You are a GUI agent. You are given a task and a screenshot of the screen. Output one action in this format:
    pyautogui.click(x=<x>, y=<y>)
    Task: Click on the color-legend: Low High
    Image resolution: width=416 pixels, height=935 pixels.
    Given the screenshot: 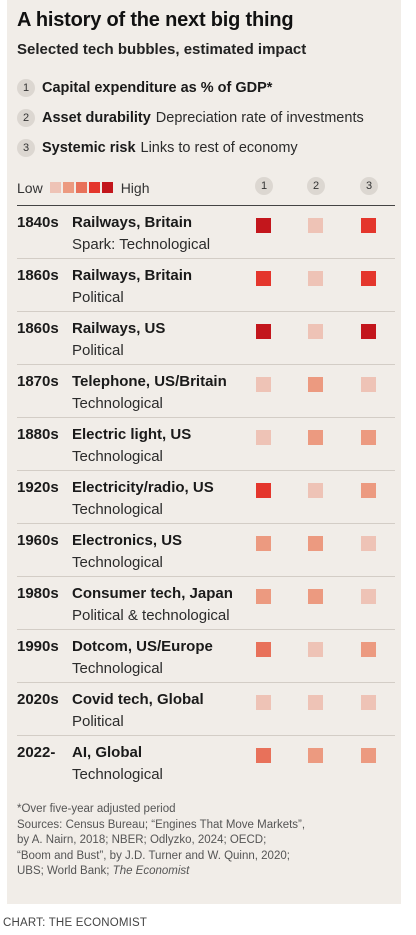 What is the action you would take?
    pyautogui.click(x=83, y=188)
    